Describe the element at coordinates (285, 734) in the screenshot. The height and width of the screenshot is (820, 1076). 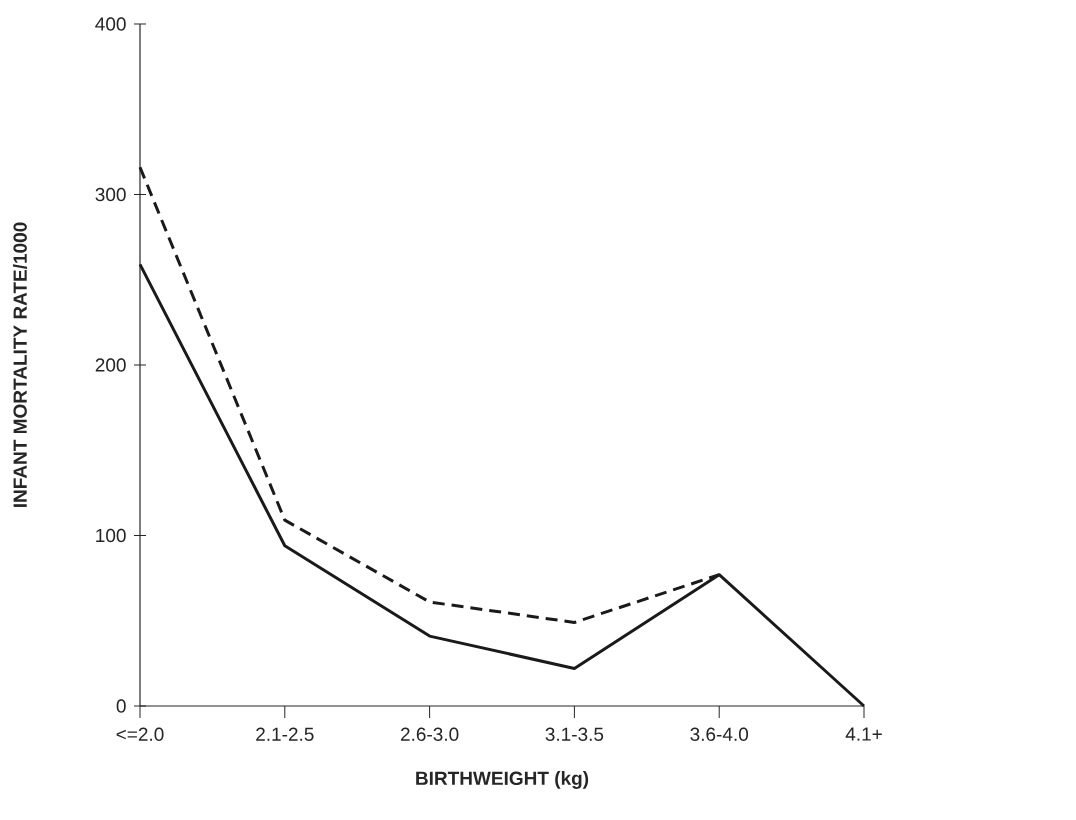
I see `x-tick-label: 2.1-2.5` at that location.